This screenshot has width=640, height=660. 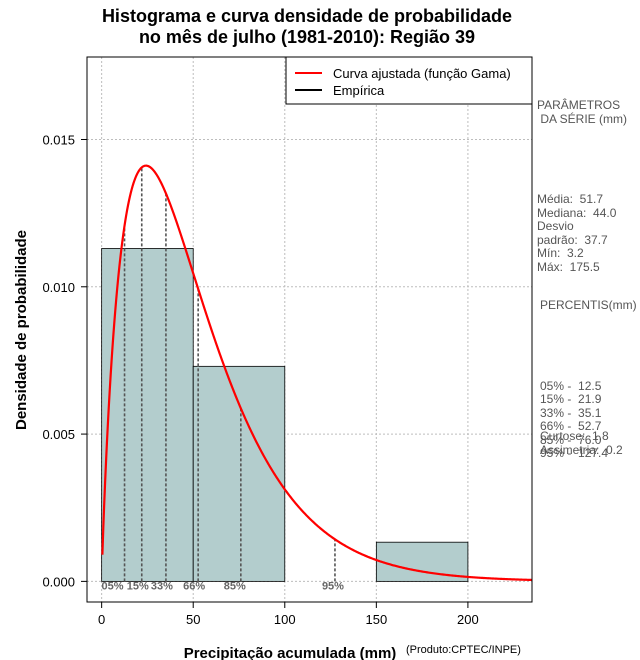 What do you see at coordinates (21, 330) in the screenshot?
I see `y-axis-label: Densidade de probabilidade` at bounding box center [21, 330].